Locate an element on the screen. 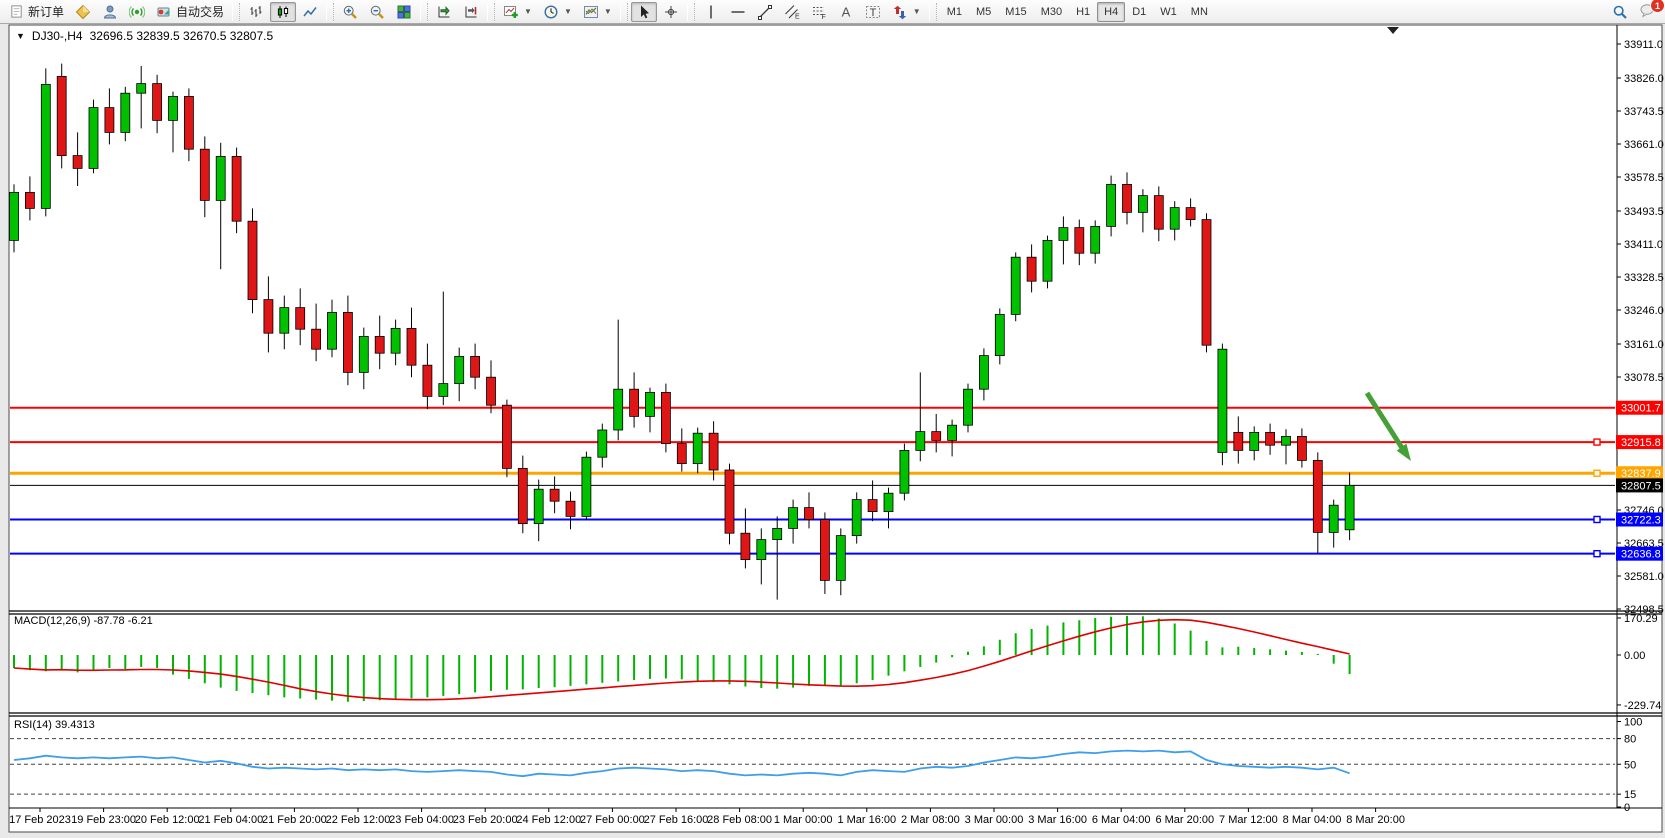  auto-scroll-button is located at coordinates (444, 12).